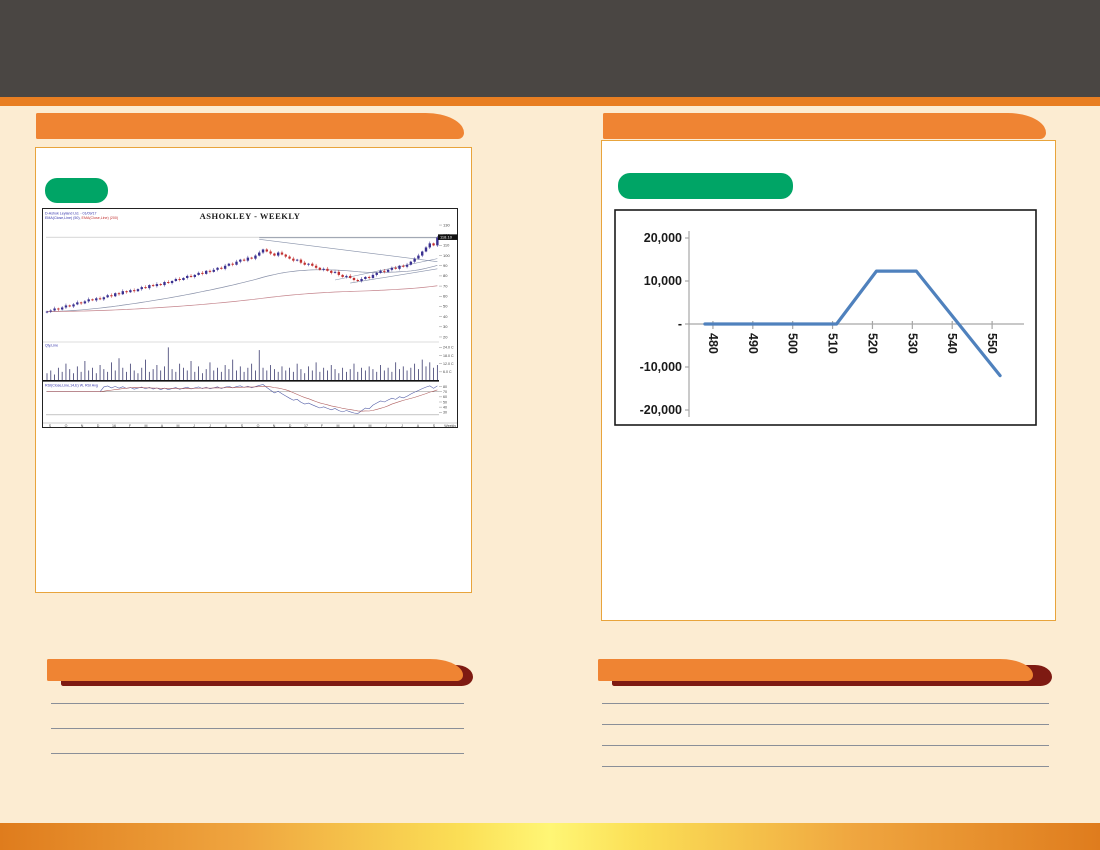 The width and height of the screenshot is (1100, 850). I want to click on svg-text:RSI(Close,Line,14,E) W, RSI Av: RSI(Close,Line,14,E) W, RSI Avg, so click(71, 386).